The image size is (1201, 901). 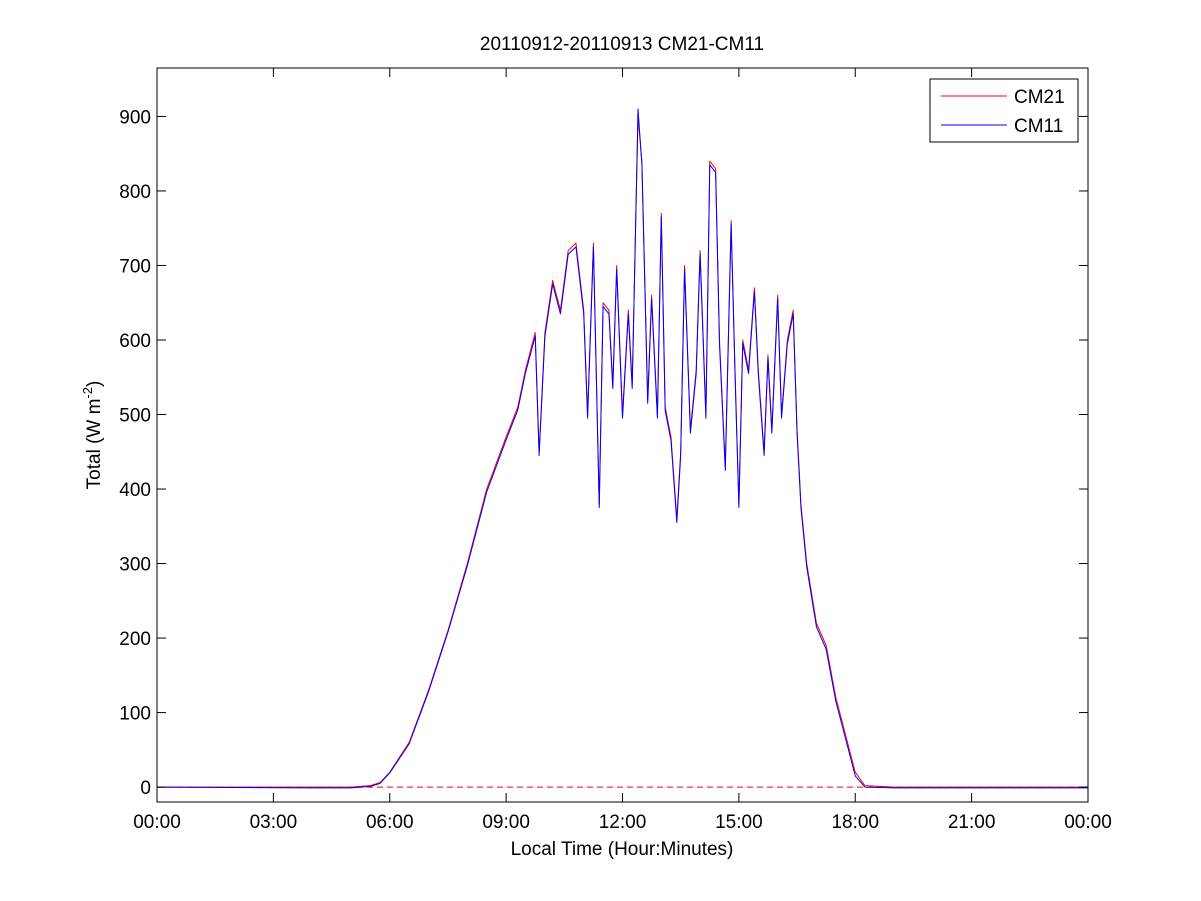 I want to click on y-axis-label: Total (W m-2), so click(x=92, y=435).